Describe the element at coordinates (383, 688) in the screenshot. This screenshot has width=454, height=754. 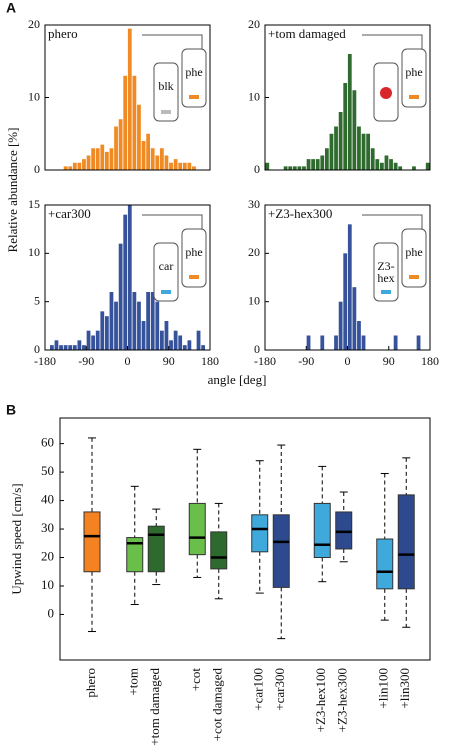
I see `x-tick-label: +lin100` at that location.